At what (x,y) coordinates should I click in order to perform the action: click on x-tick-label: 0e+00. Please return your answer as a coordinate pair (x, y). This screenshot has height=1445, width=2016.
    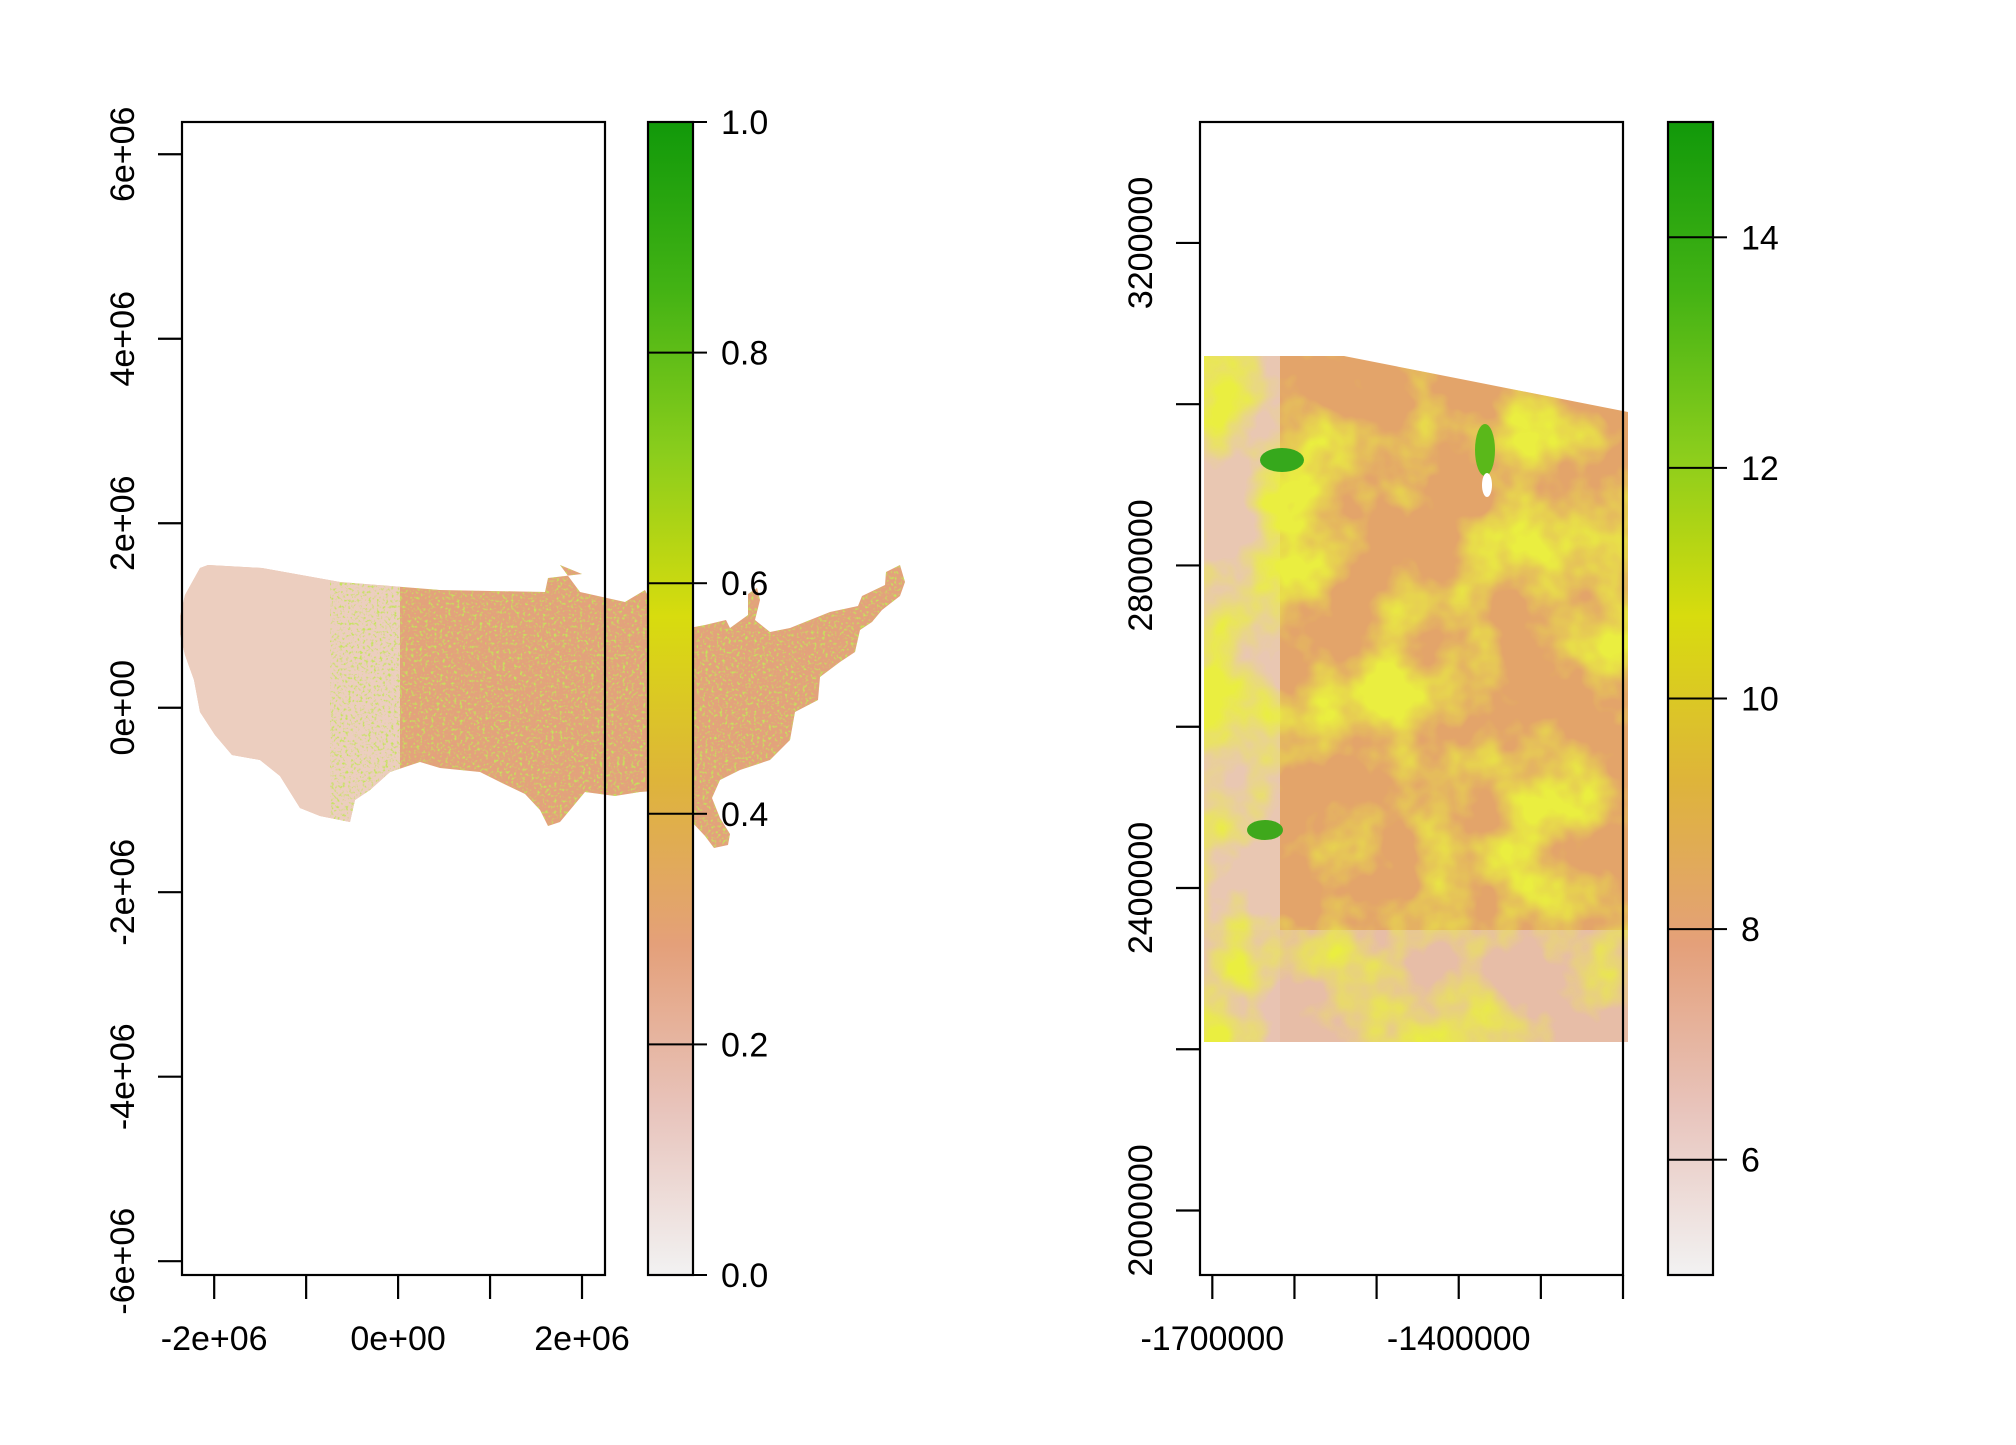
    Looking at the image, I should click on (398, 1339).